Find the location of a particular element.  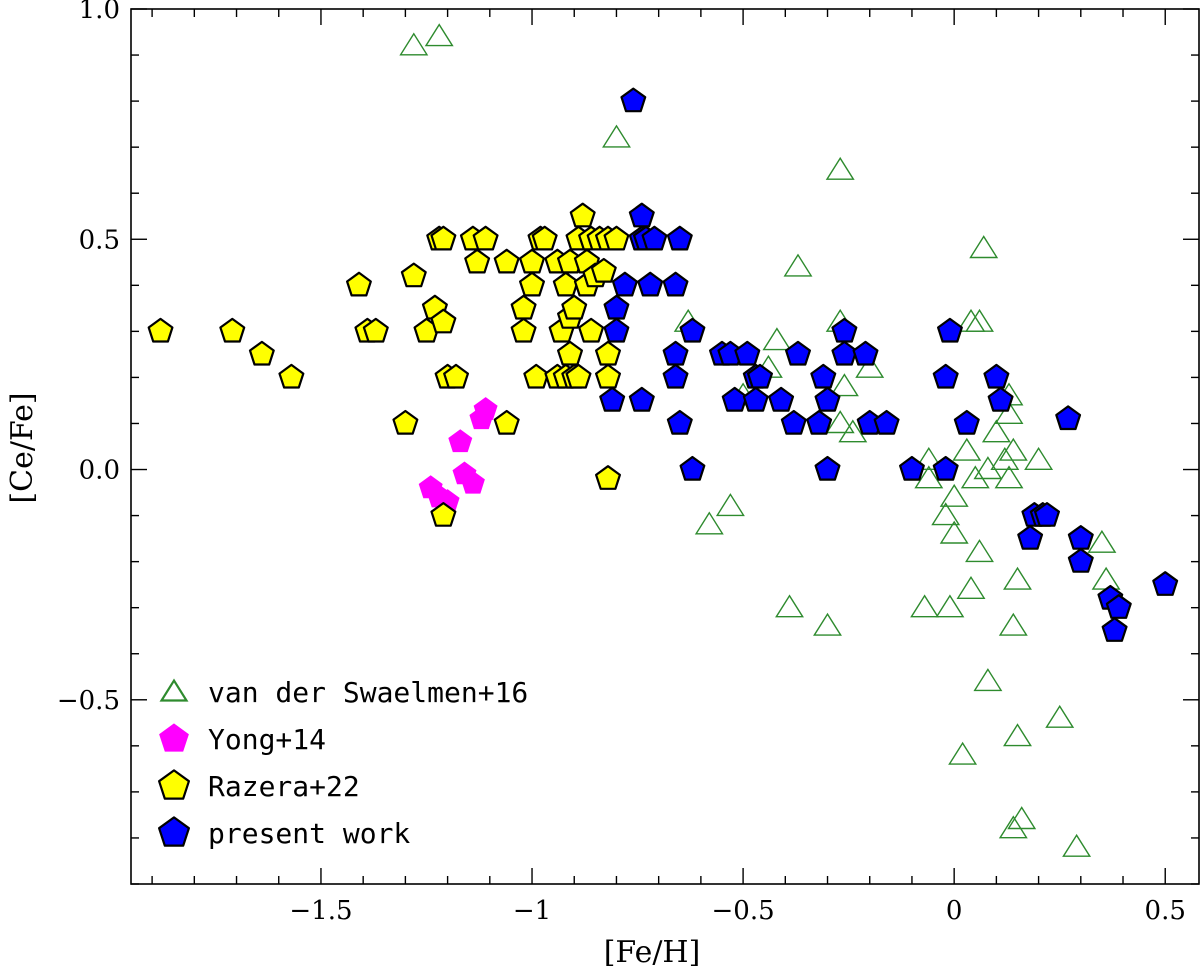

x-tick-label: −0.5 is located at coordinates (743, 911).